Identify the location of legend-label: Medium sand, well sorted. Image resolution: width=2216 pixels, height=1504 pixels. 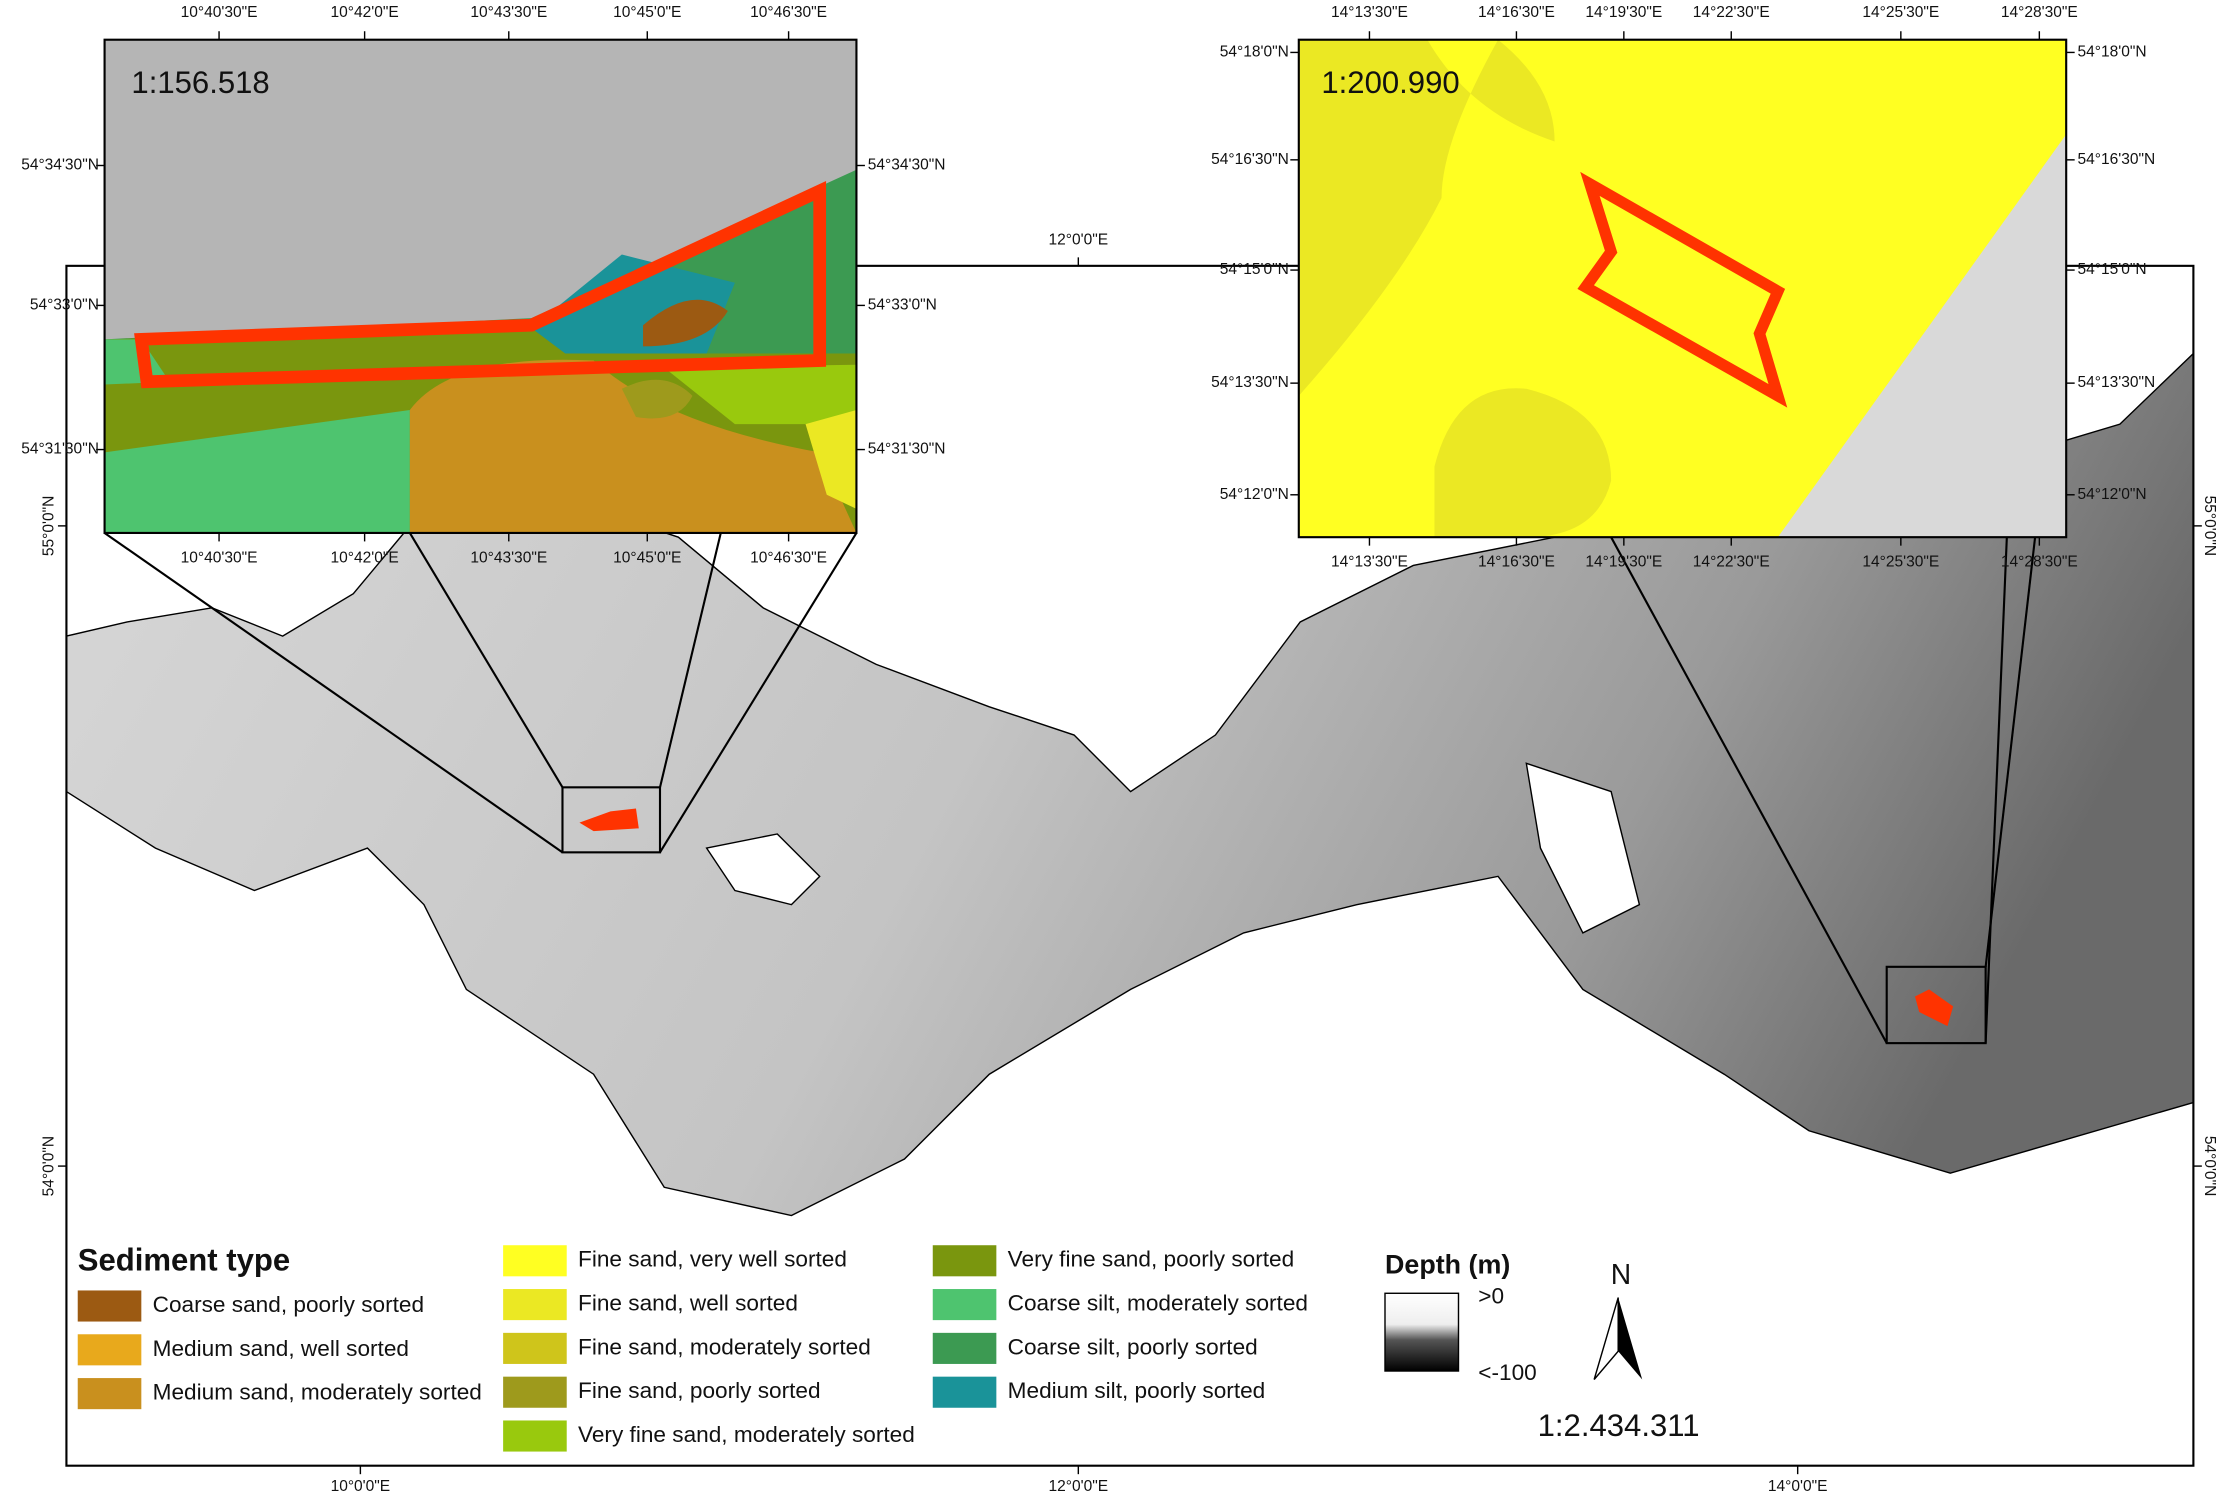
(281, 1348).